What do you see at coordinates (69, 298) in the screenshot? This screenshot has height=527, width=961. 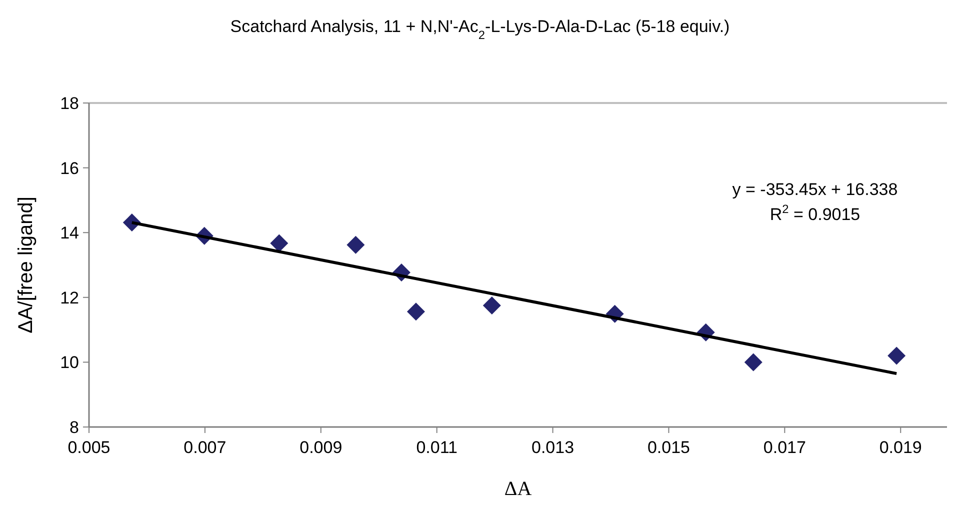 I see `y-tick-label: 12` at bounding box center [69, 298].